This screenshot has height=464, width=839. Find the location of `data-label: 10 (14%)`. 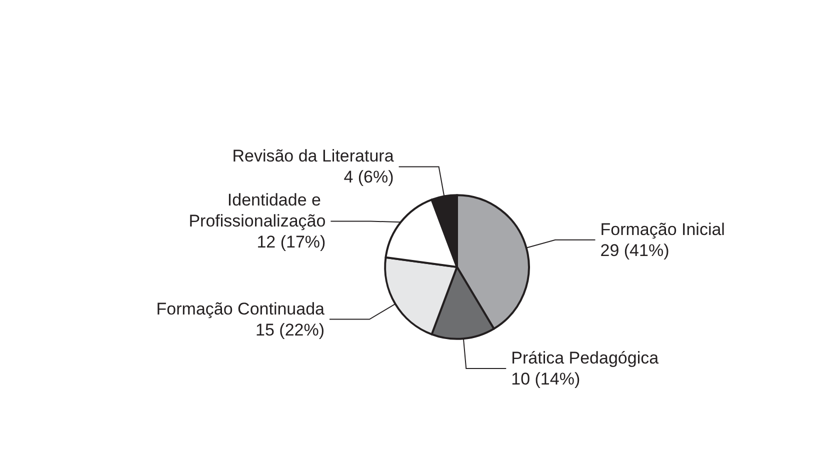

data-label: 10 (14%) is located at coordinates (545, 379).